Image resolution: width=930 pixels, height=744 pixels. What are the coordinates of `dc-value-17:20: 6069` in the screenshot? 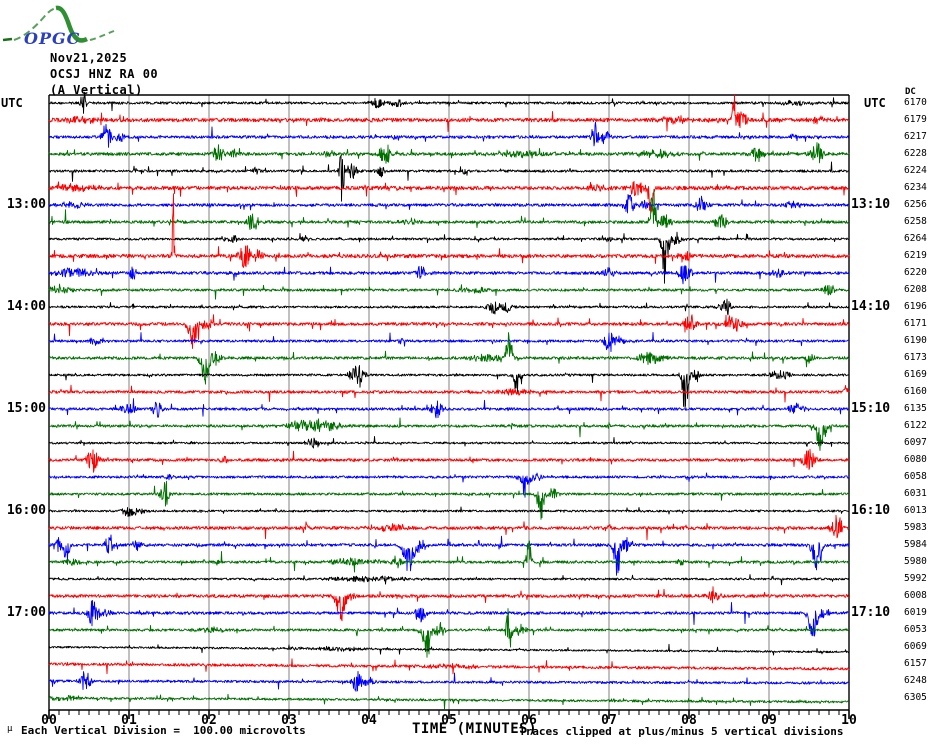 It's located at (915, 646).